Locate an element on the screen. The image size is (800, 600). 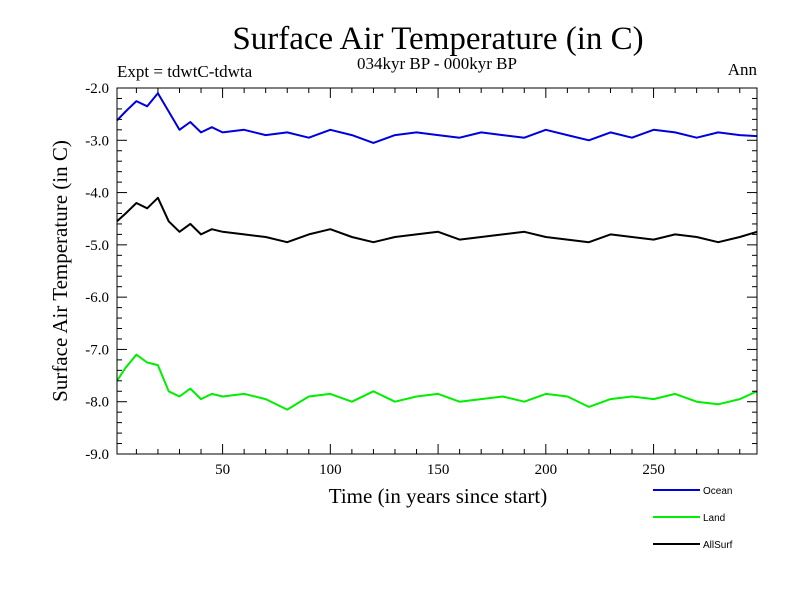
x-tick-label: 150 is located at coordinates (438, 470).